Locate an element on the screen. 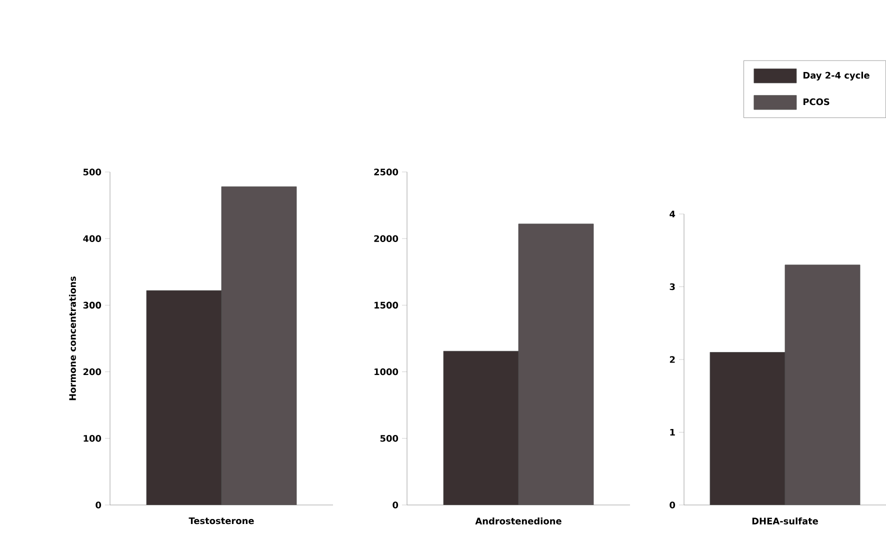 The width and height of the screenshot is (886, 549). y-tick-label: 1000 is located at coordinates (386, 372).